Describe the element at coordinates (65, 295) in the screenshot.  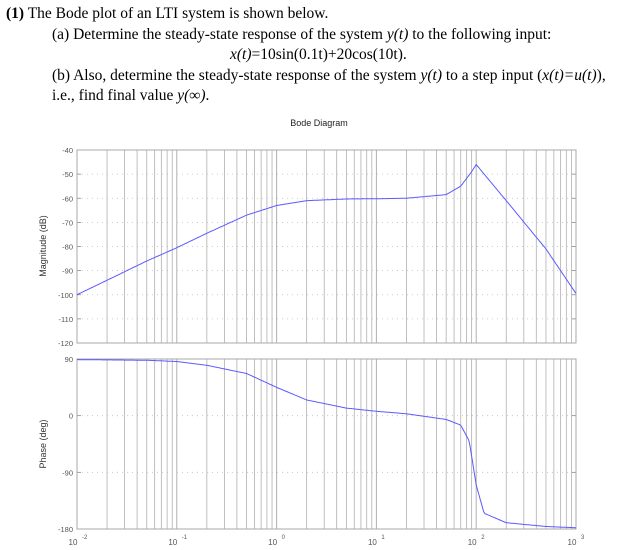
I see `magnitude-tick: -100` at that location.